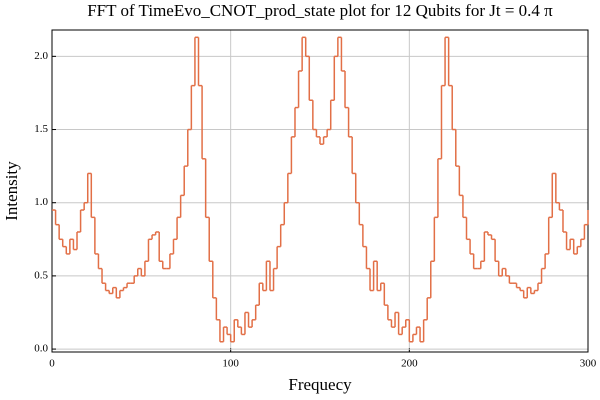 The height and width of the screenshot is (400, 600). What do you see at coordinates (41, 349) in the screenshot?
I see `y-tick-label: 0.0` at bounding box center [41, 349].